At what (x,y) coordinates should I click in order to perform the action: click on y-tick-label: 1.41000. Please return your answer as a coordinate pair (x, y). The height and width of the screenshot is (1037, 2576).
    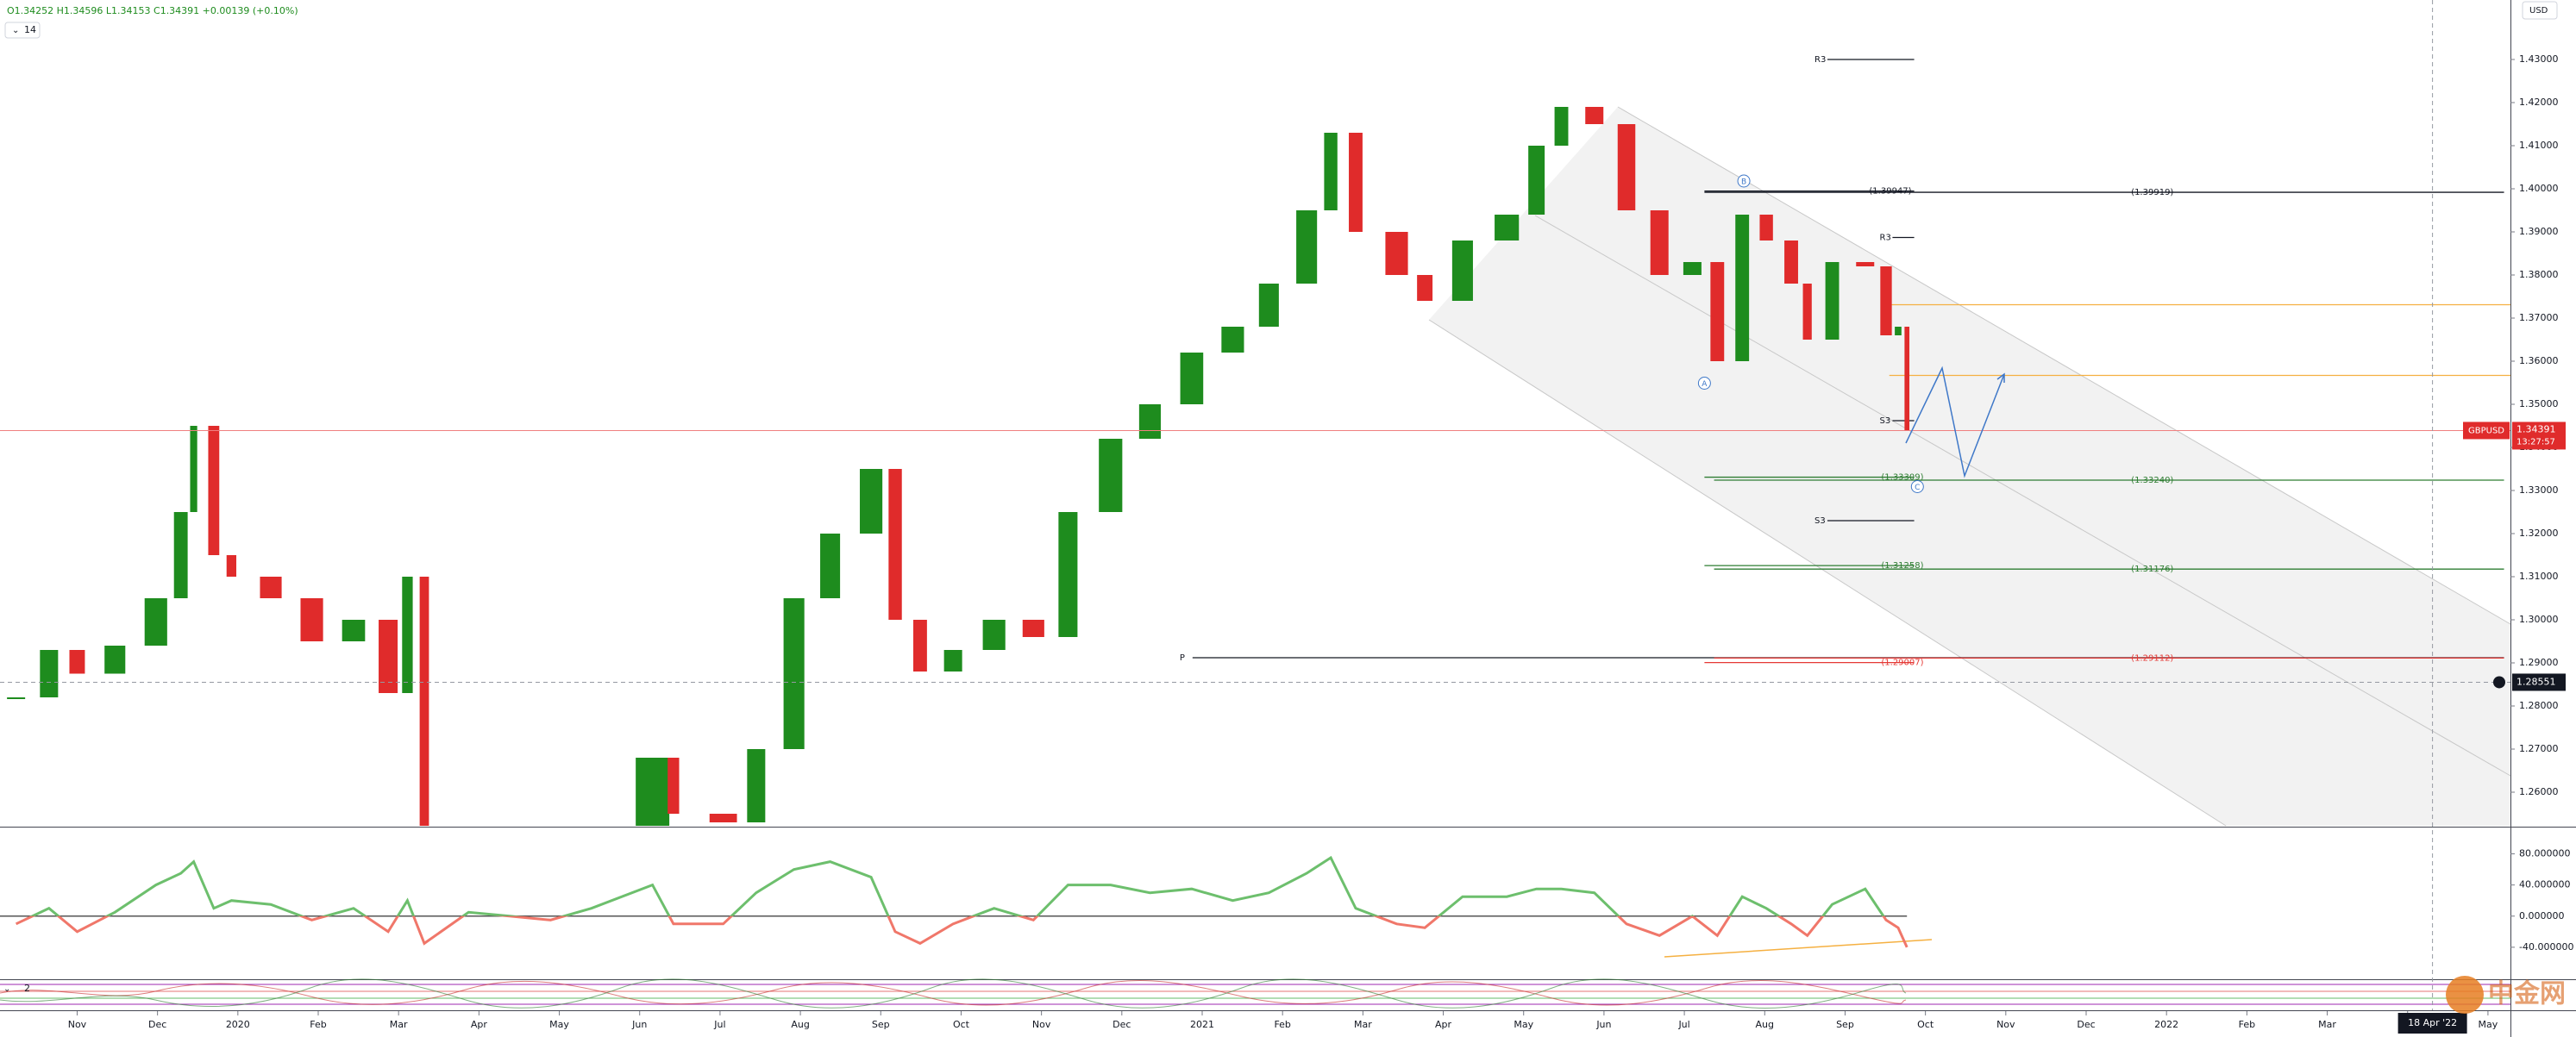
    Looking at the image, I should click on (2539, 145).